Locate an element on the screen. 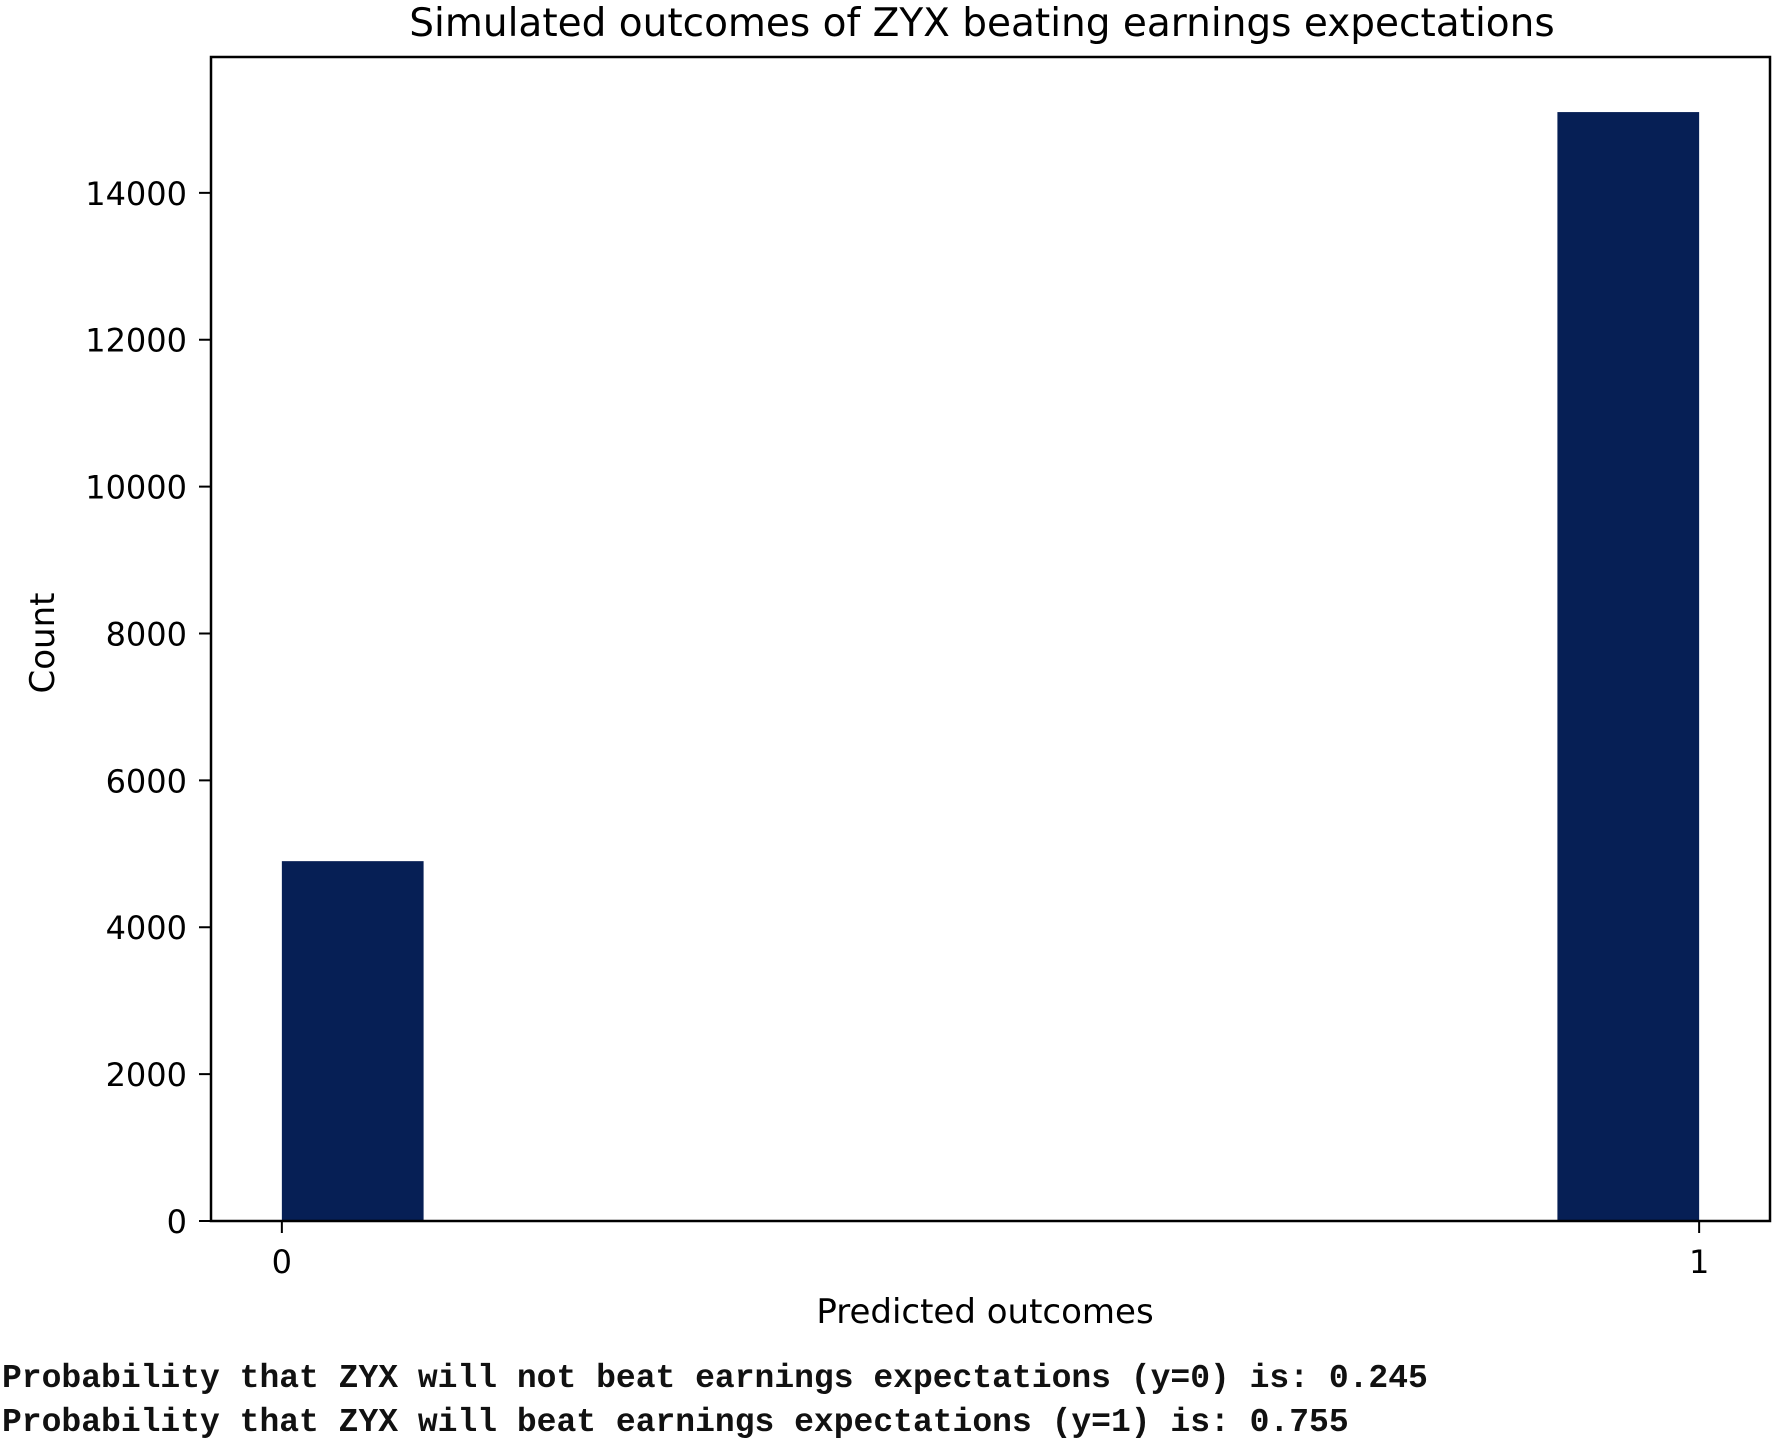  y-tick-label: 6000 is located at coordinates (146, 781).